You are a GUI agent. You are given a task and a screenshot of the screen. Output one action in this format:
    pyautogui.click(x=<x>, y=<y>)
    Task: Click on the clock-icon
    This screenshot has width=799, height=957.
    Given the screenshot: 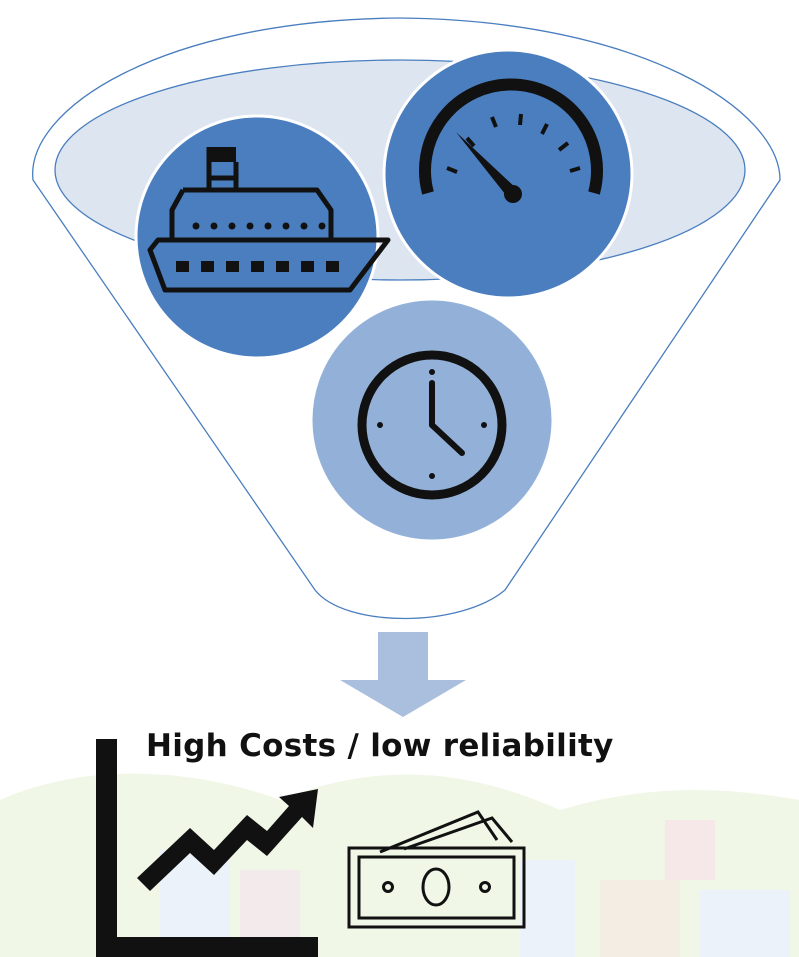 What is the action you would take?
    pyautogui.click(x=432, y=425)
    